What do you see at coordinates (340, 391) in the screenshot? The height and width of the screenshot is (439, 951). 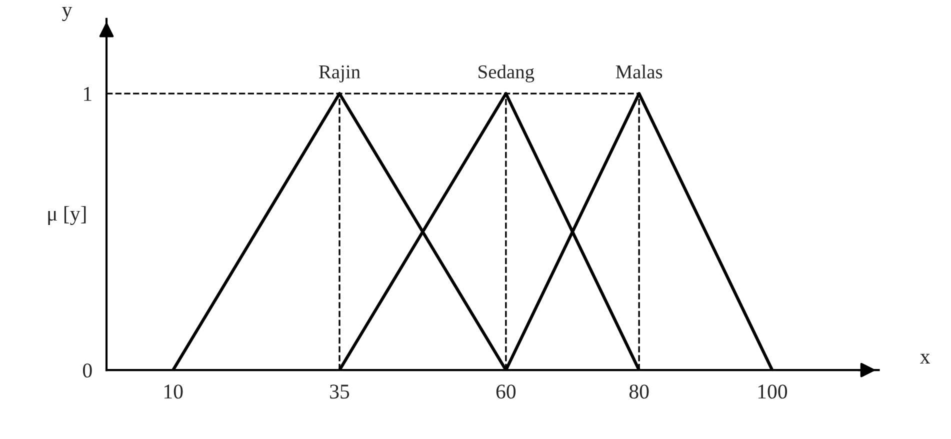 I see `x-tick-label: 35` at bounding box center [340, 391].